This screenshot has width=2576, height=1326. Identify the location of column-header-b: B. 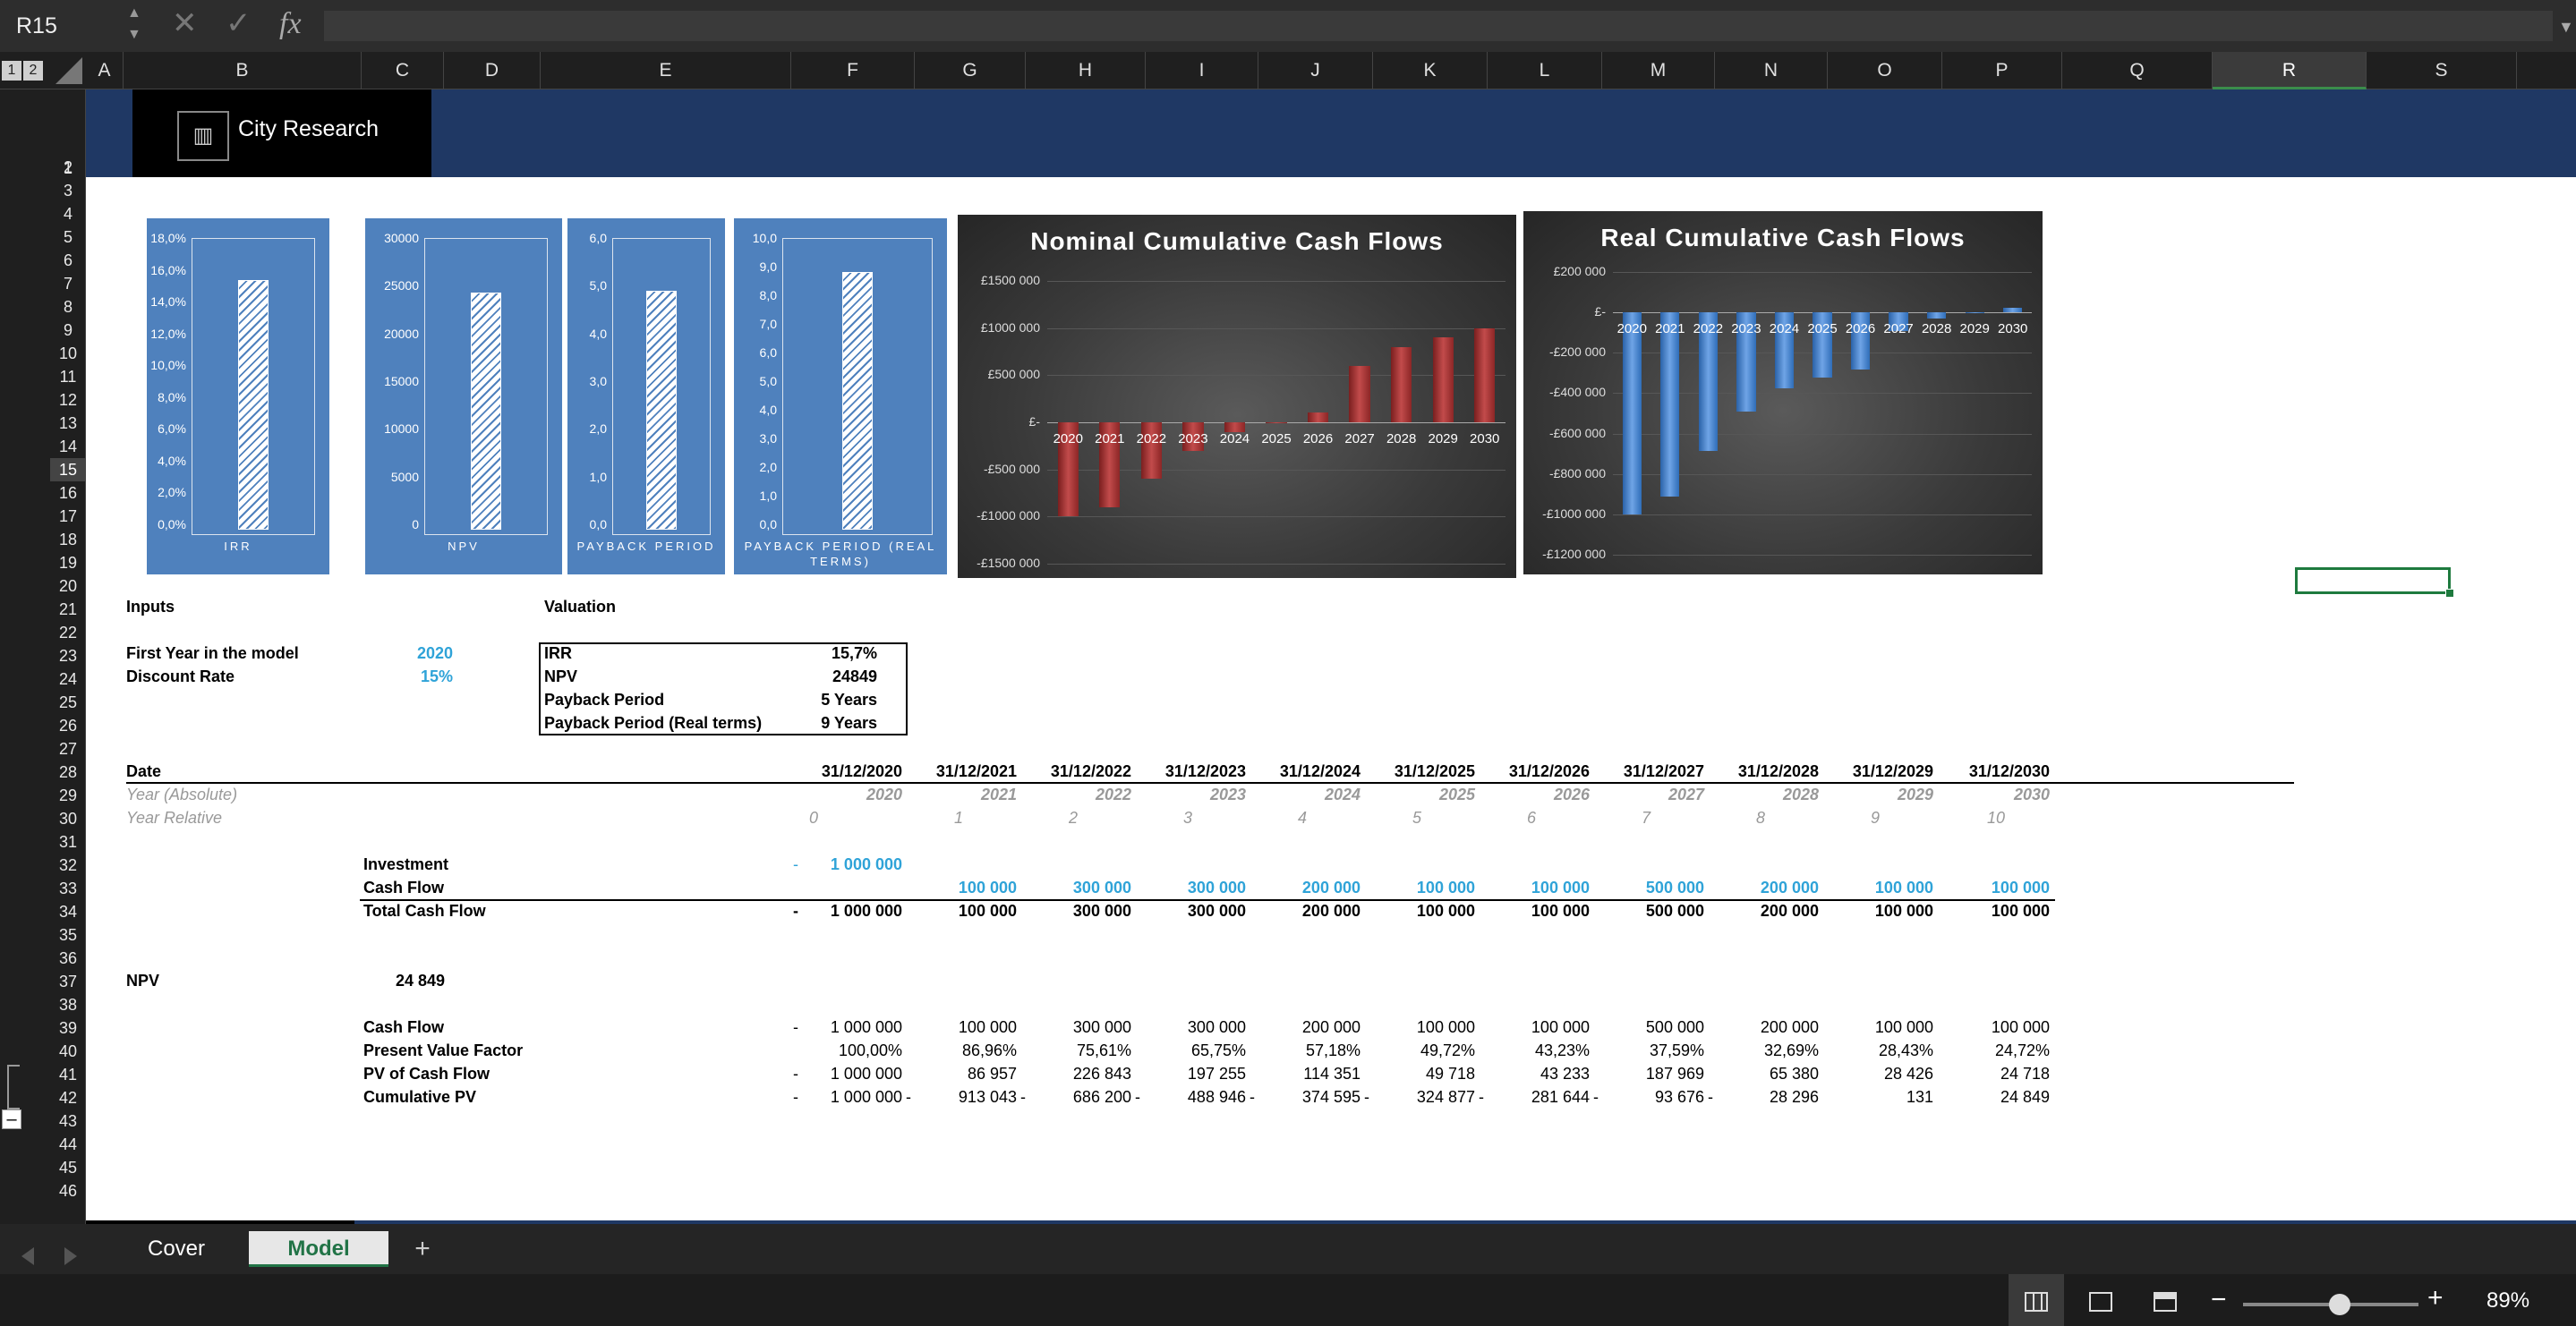
(243, 70).